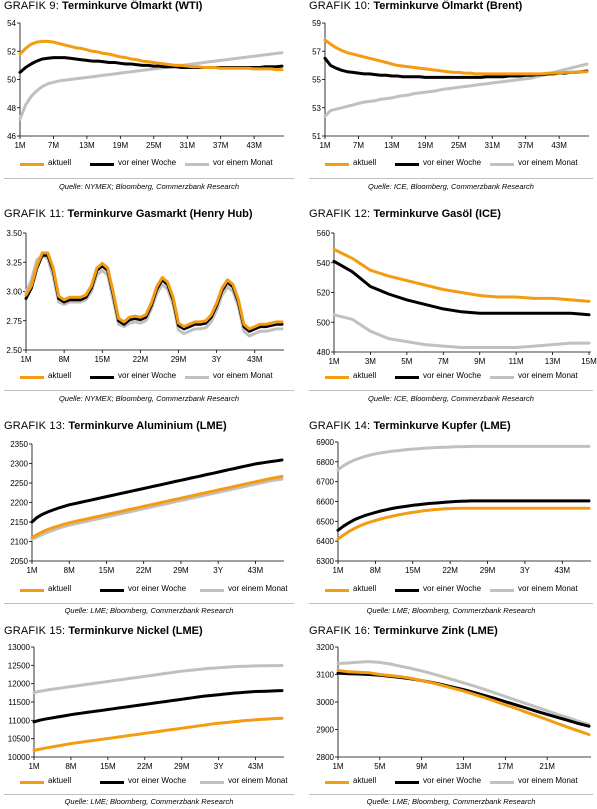 Image resolution: width=597 pixels, height=809 pixels. Describe the element at coordinates (160, 214) in the screenshot. I see `chart-title-text: Terminkurve Gasmarkt (Henry Hub)` at that location.